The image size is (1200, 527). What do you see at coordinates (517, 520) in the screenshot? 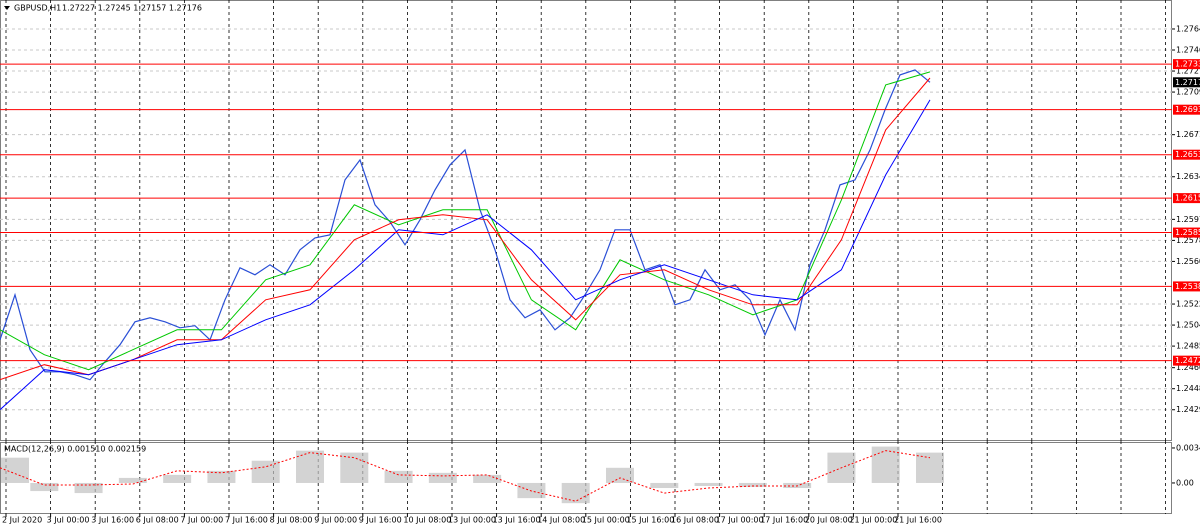
I see `x-tick-label: 13 Jul 16:00` at bounding box center [517, 520].